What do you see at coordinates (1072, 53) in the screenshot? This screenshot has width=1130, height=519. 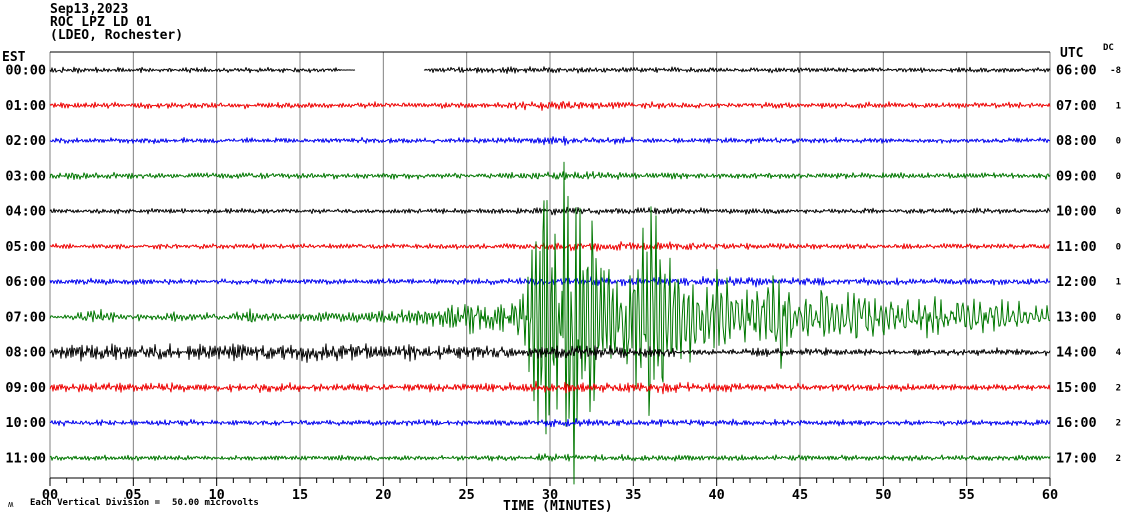 I see `utc-axis-label: UTC` at bounding box center [1072, 53].